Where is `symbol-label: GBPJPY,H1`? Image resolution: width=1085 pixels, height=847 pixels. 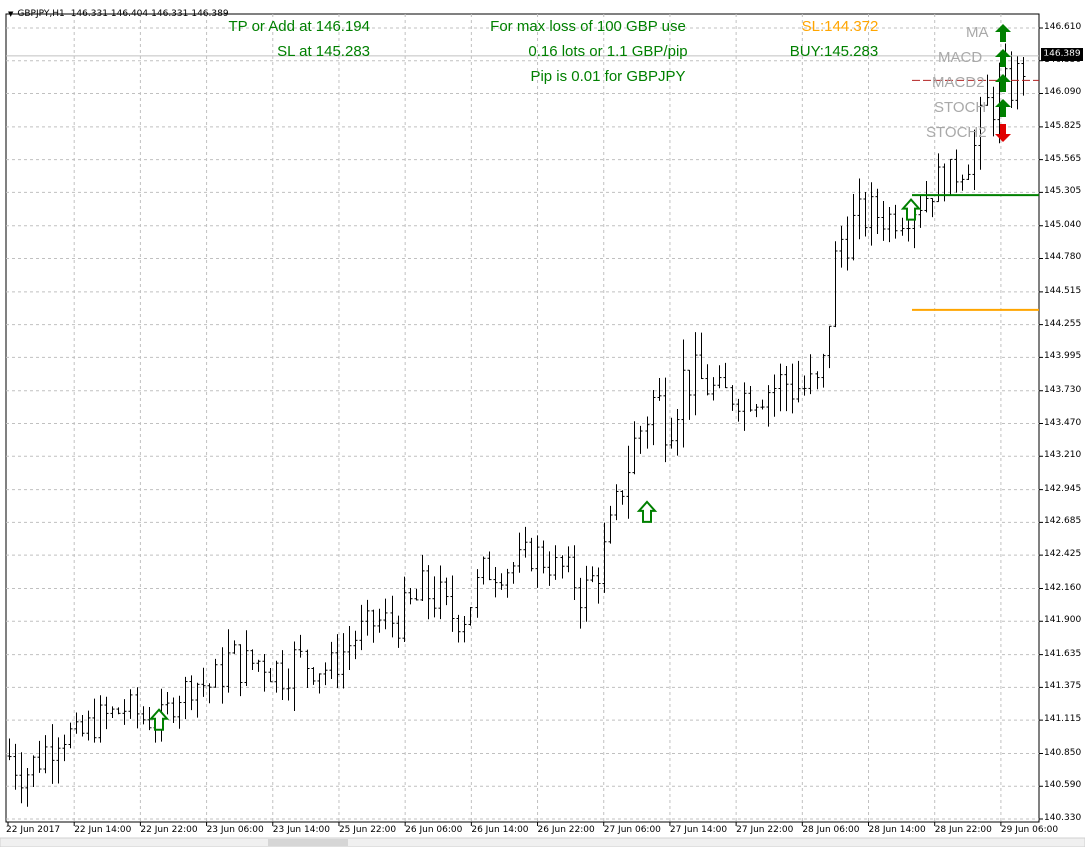 symbol-label: GBPJPY,H1 is located at coordinates (41, 14).